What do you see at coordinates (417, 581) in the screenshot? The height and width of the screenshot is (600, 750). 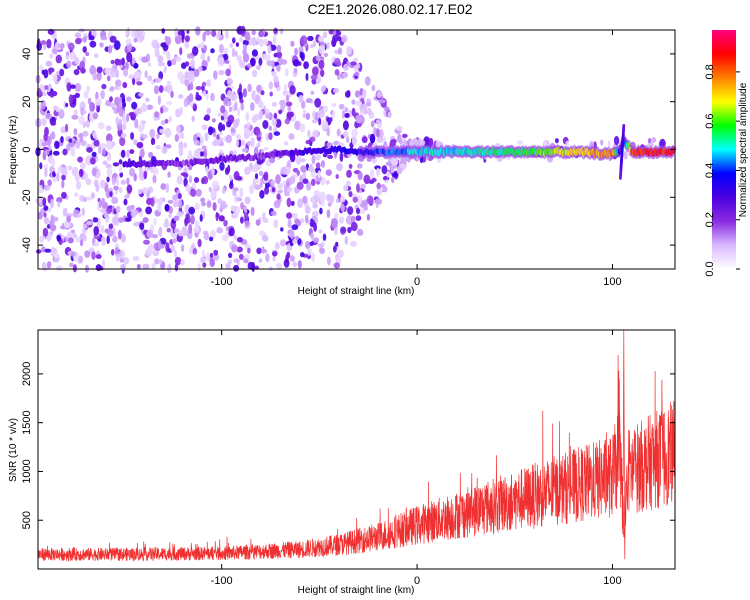 I see `snr-x-tick-label-1: 0` at bounding box center [417, 581].